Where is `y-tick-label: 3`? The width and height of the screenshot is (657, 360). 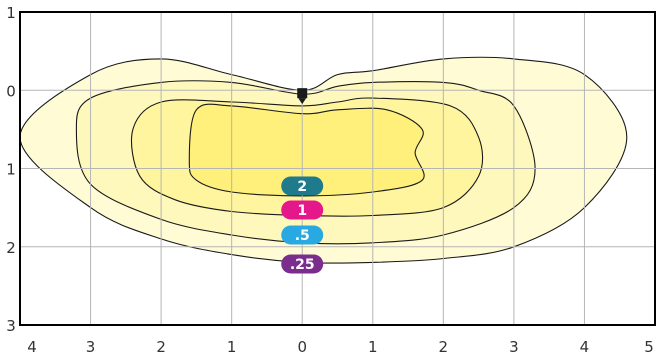
y-tick-label: 3 is located at coordinates (11, 326).